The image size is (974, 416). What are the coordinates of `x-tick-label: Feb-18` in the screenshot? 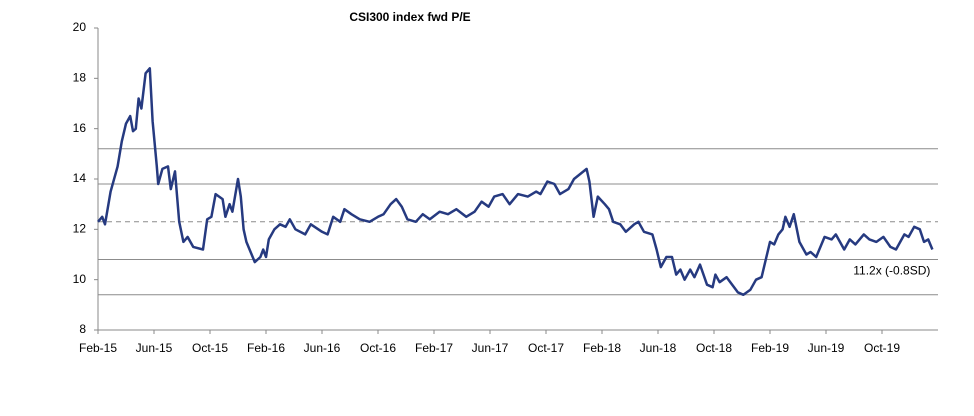 It's located at (602, 348).